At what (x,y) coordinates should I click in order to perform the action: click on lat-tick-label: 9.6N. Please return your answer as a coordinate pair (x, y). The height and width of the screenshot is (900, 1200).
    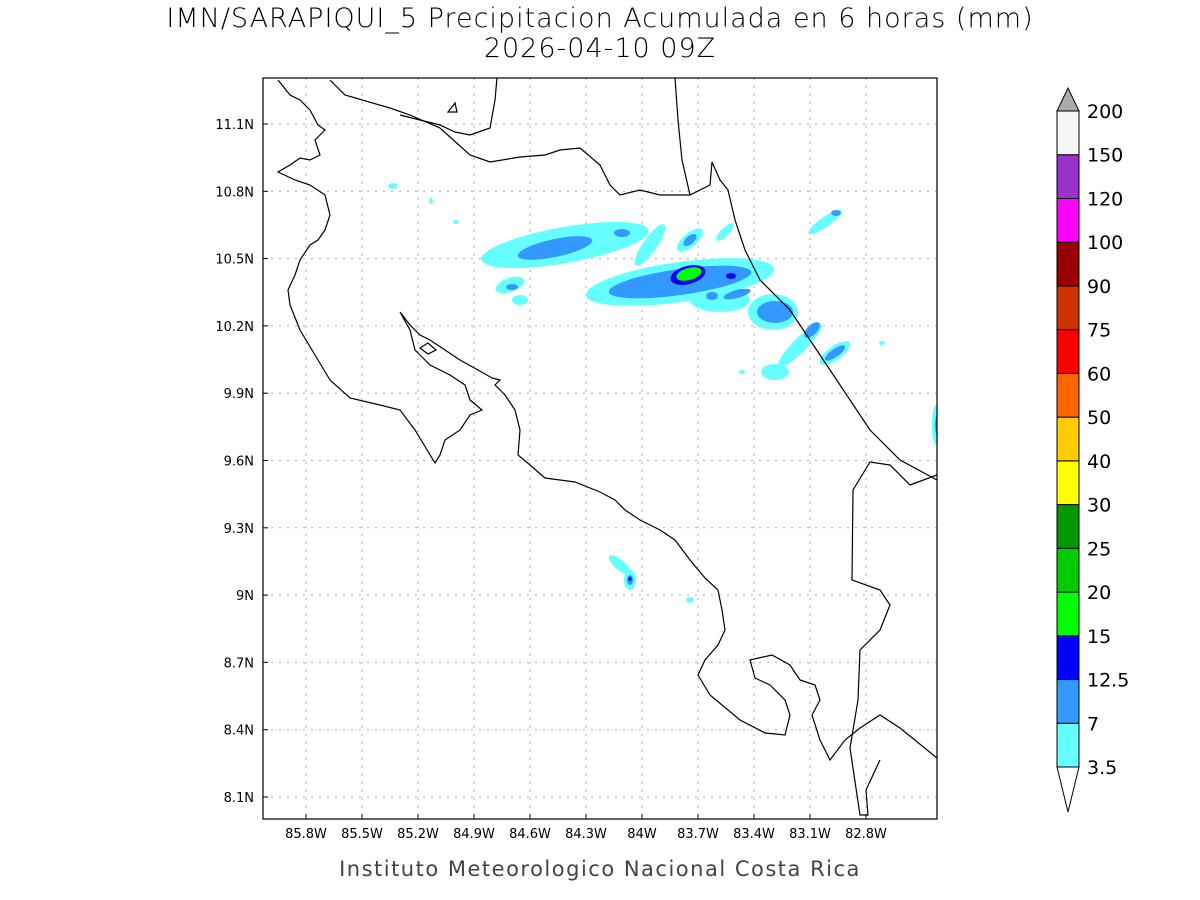
    Looking at the image, I should click on (239, 462).